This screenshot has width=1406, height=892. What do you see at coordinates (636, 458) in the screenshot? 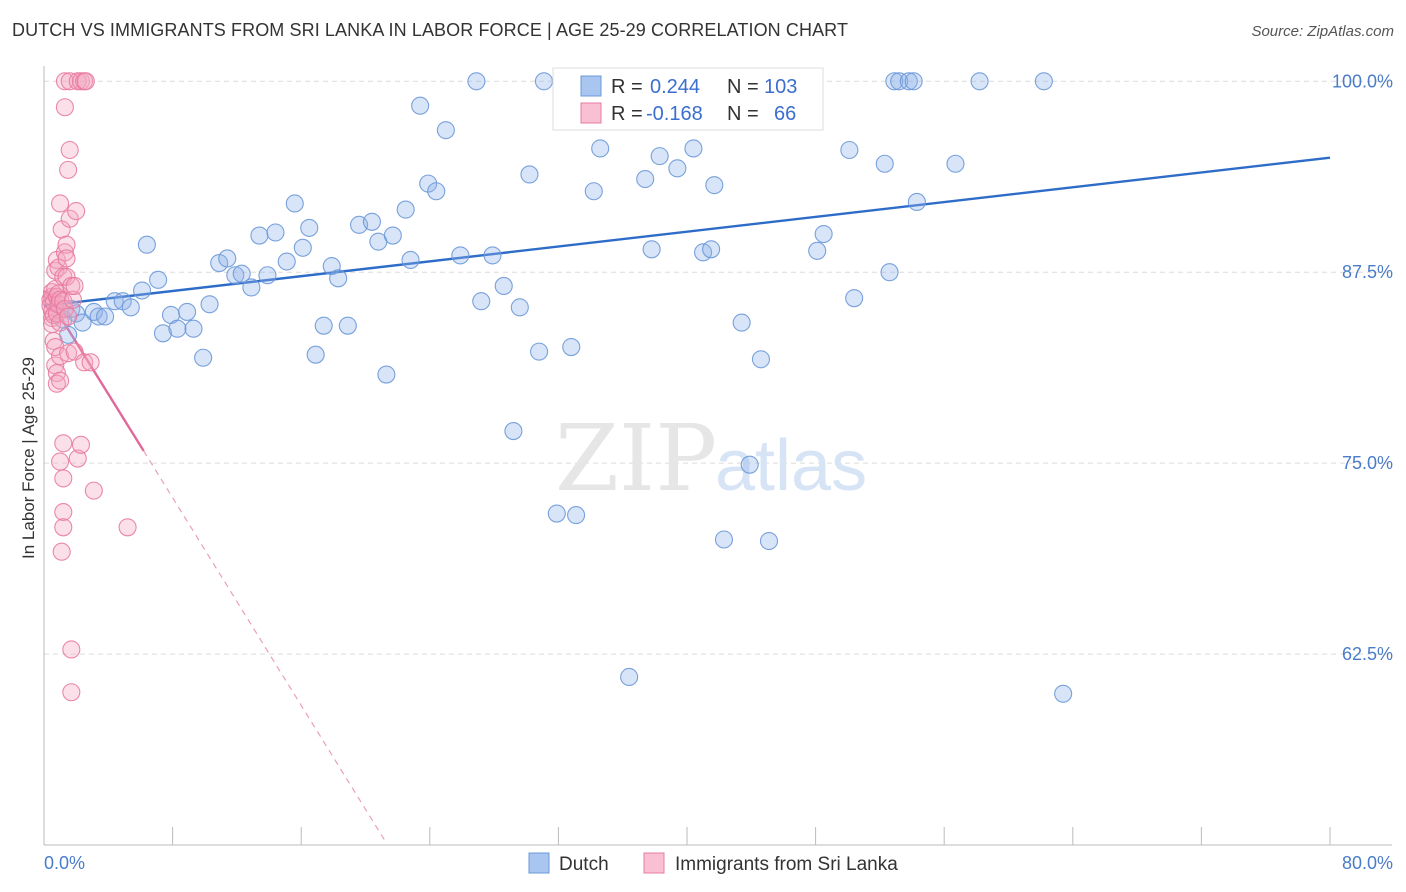
I see `watermark-zip: ZIP` at bounding box center [636, 458].